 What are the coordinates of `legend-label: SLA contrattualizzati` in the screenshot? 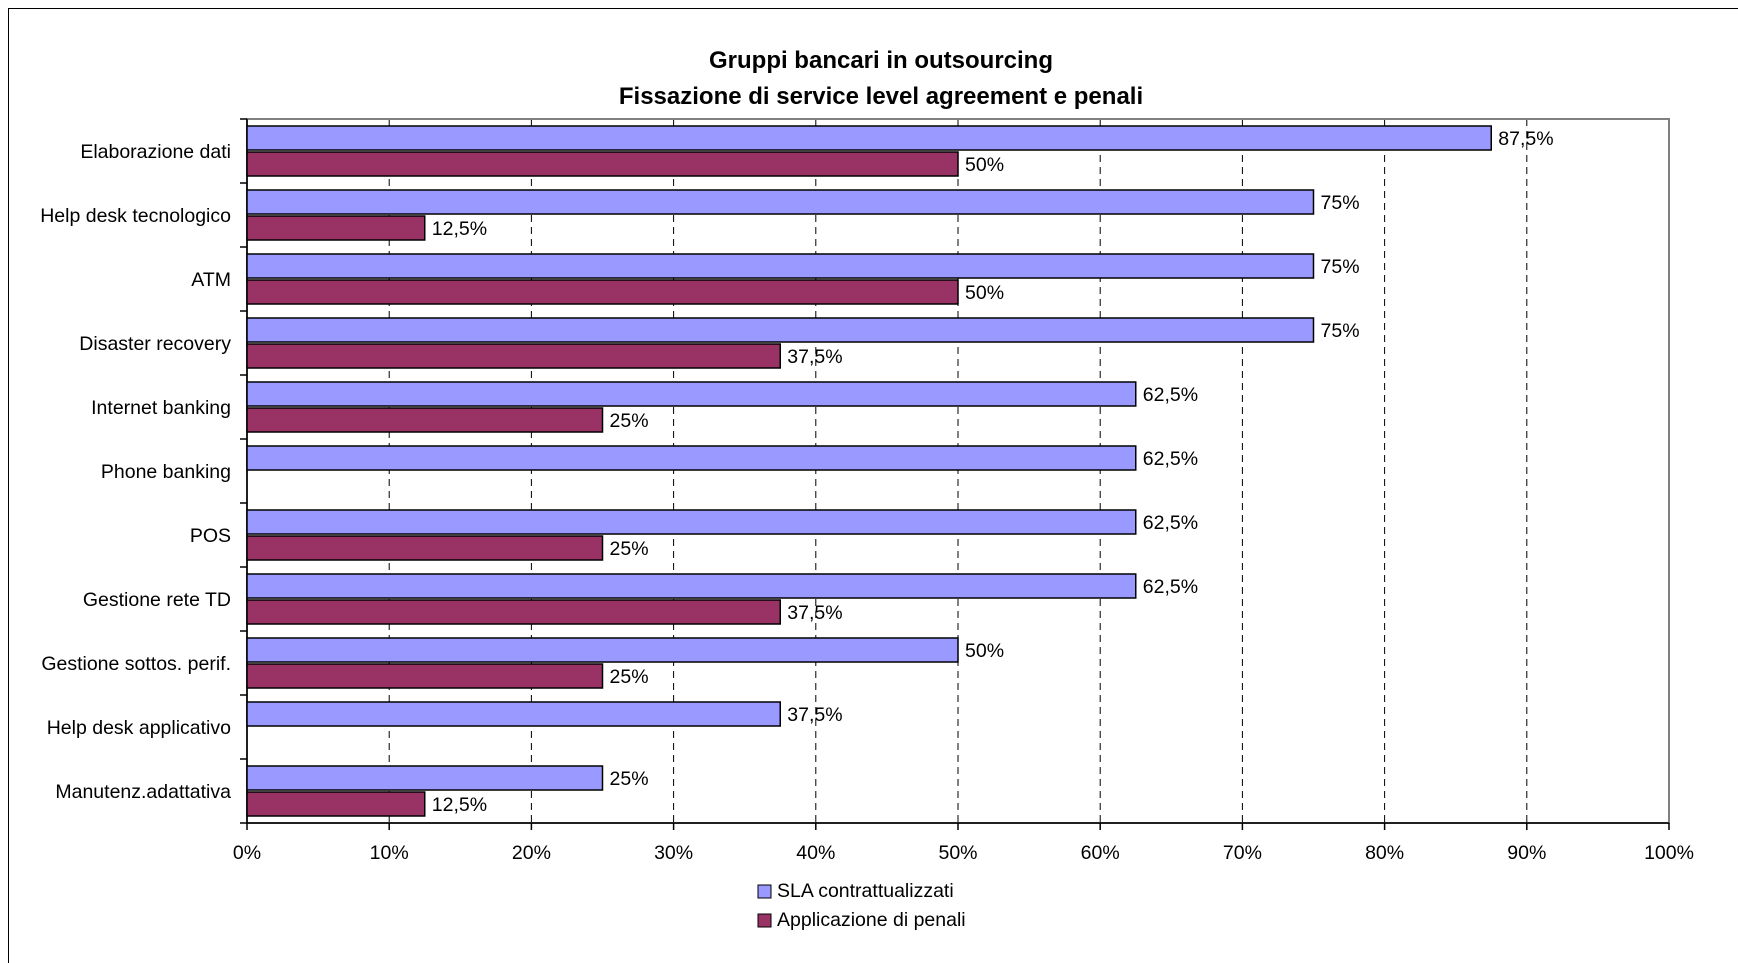 It's located at (865, 891).